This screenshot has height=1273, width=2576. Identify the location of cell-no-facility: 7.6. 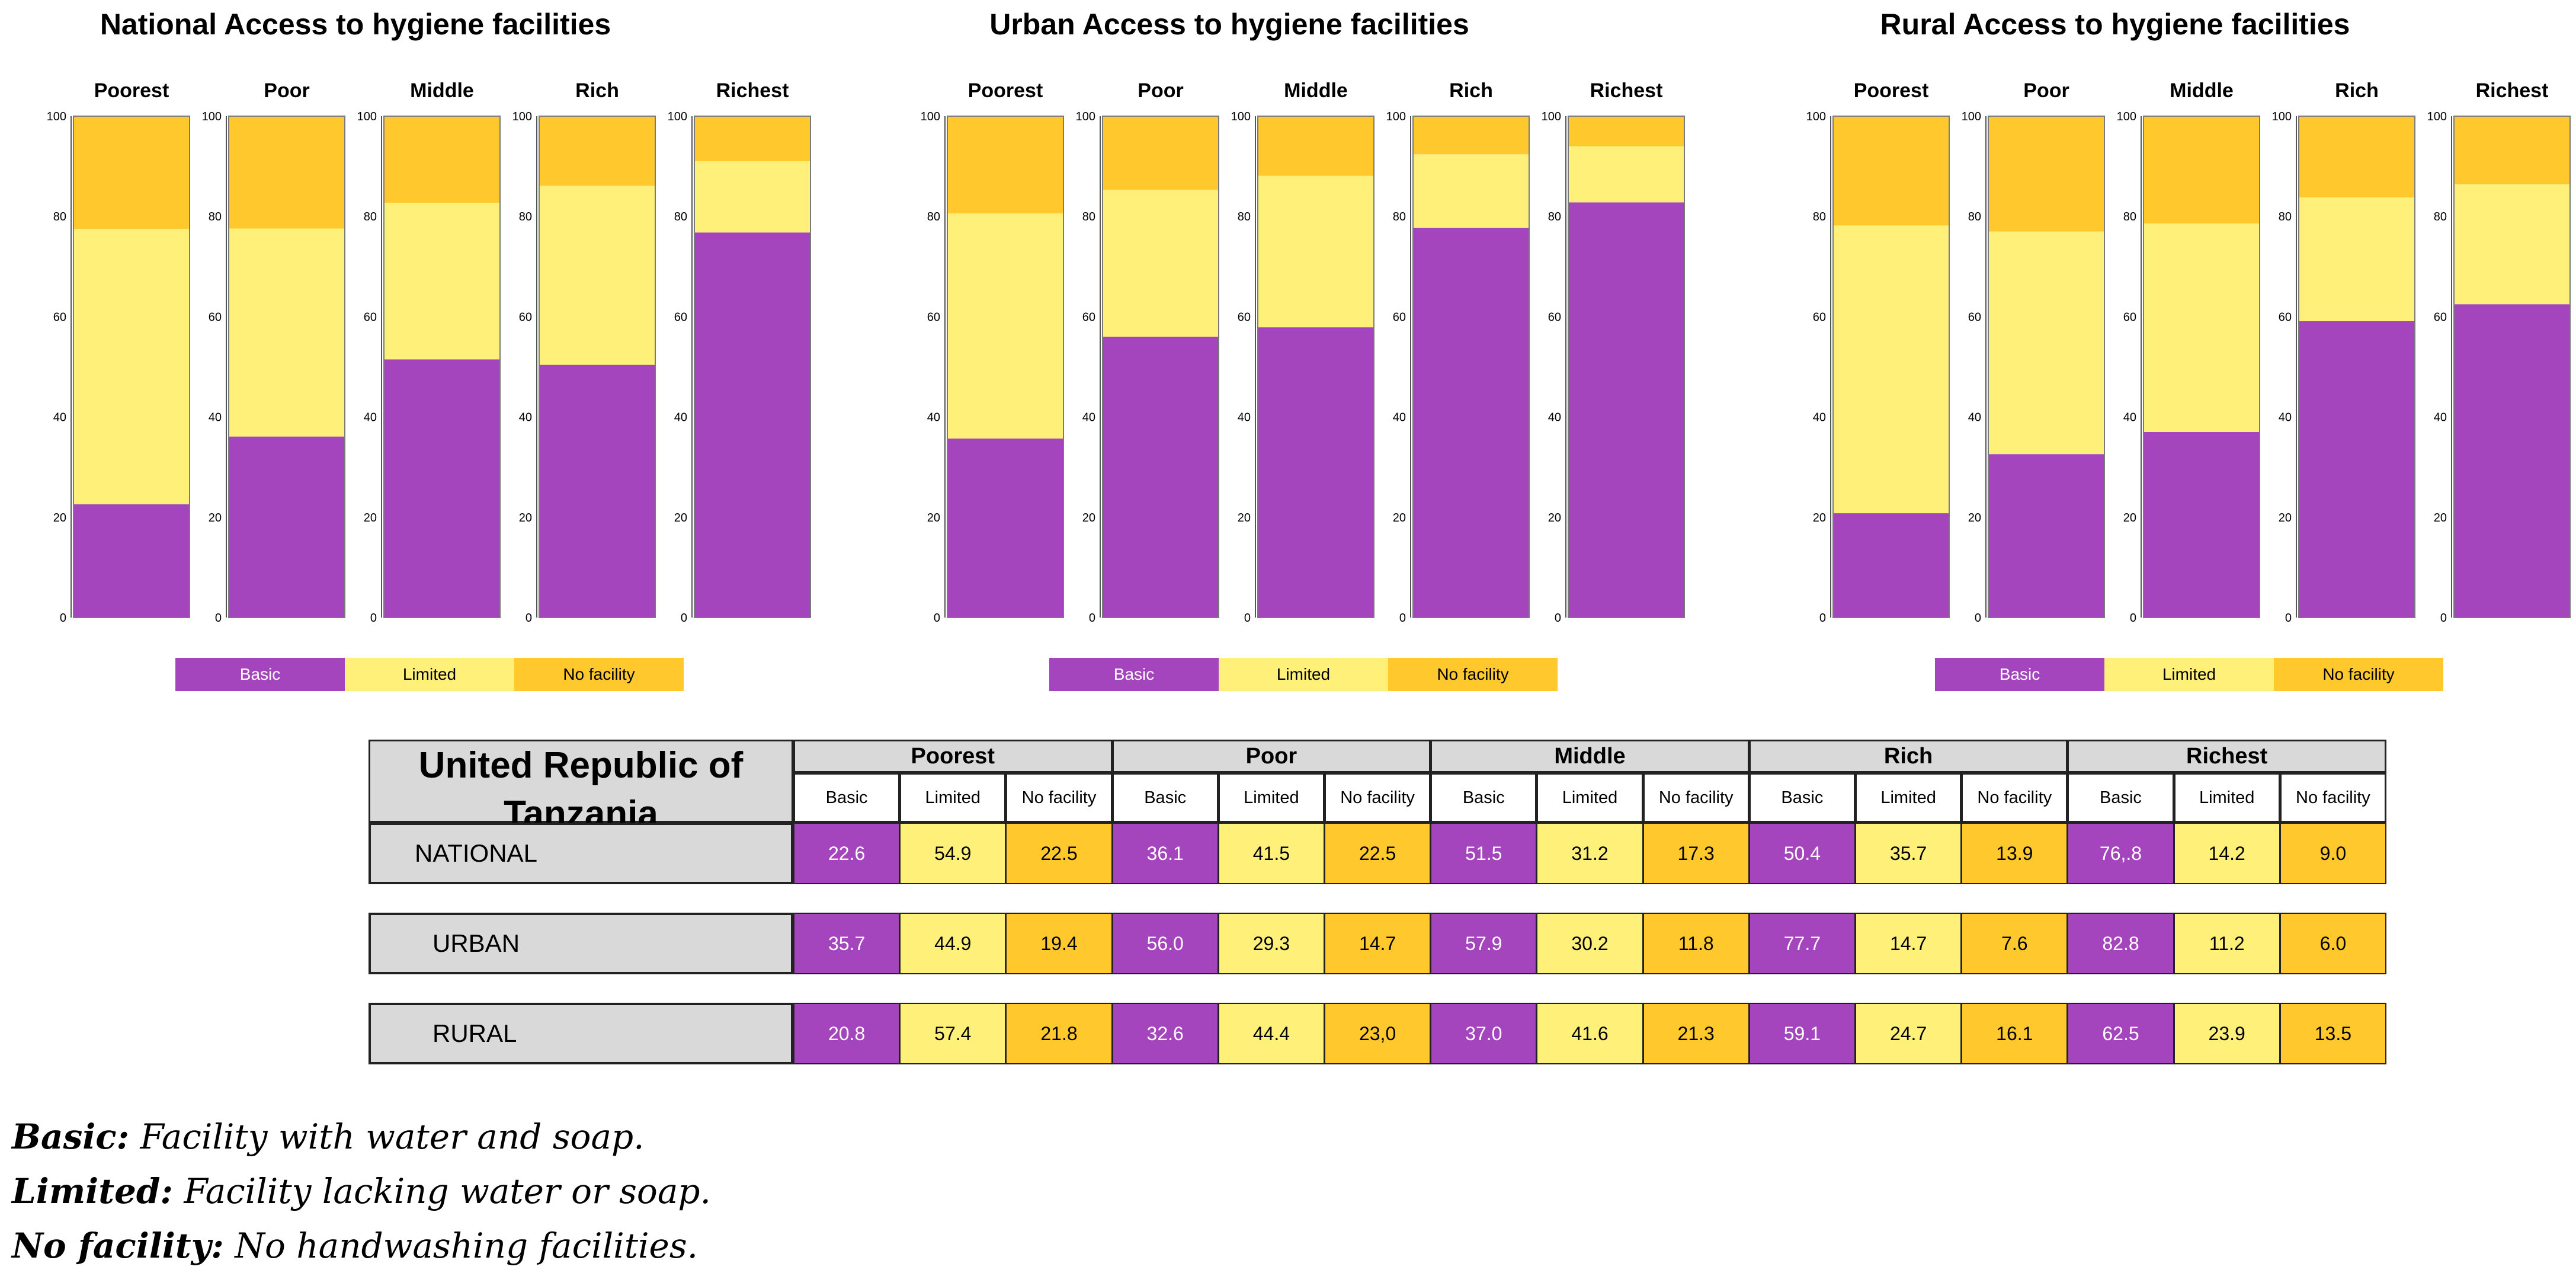
(2015, 943).